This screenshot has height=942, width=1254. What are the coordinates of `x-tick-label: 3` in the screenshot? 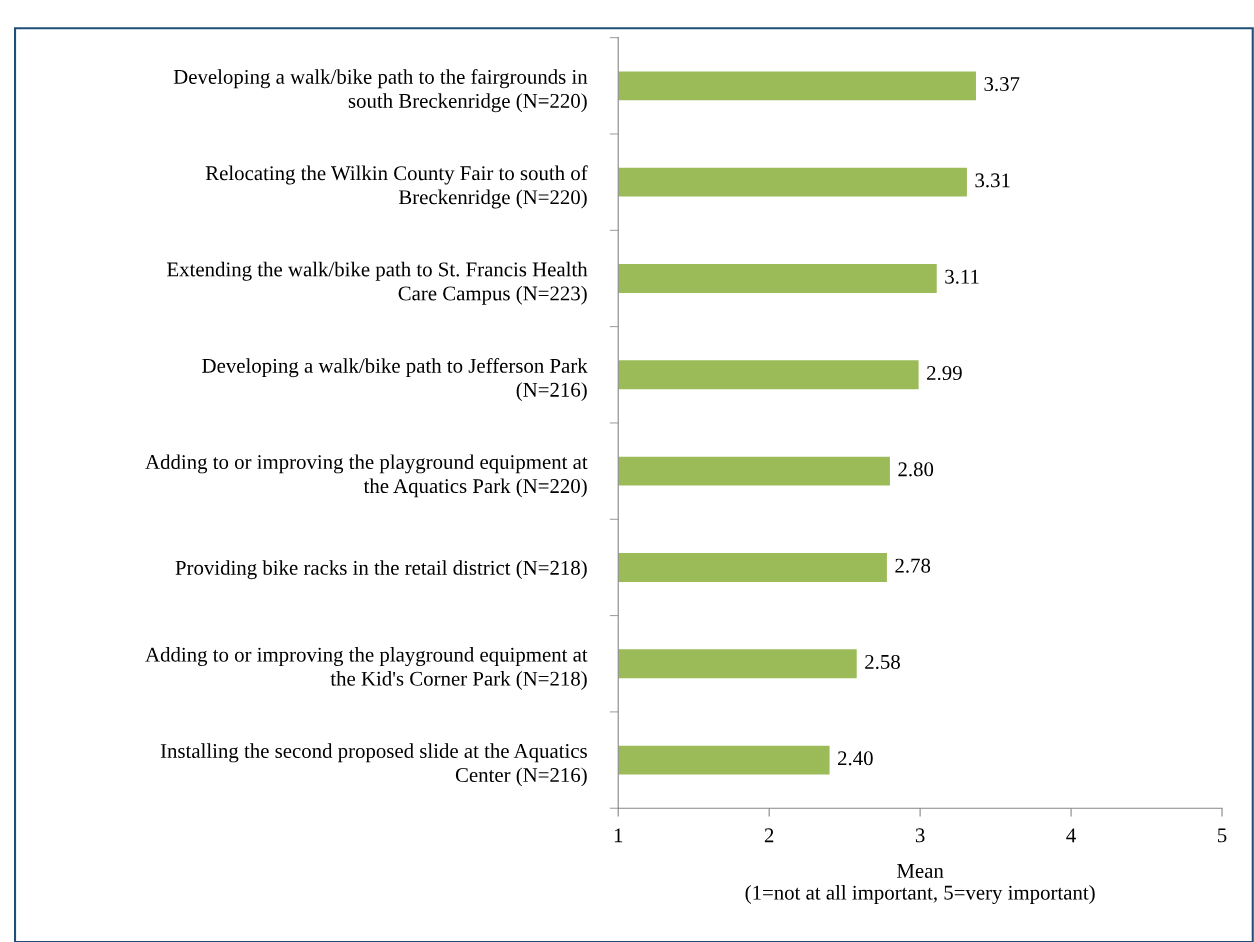 It's located at (920, 835).